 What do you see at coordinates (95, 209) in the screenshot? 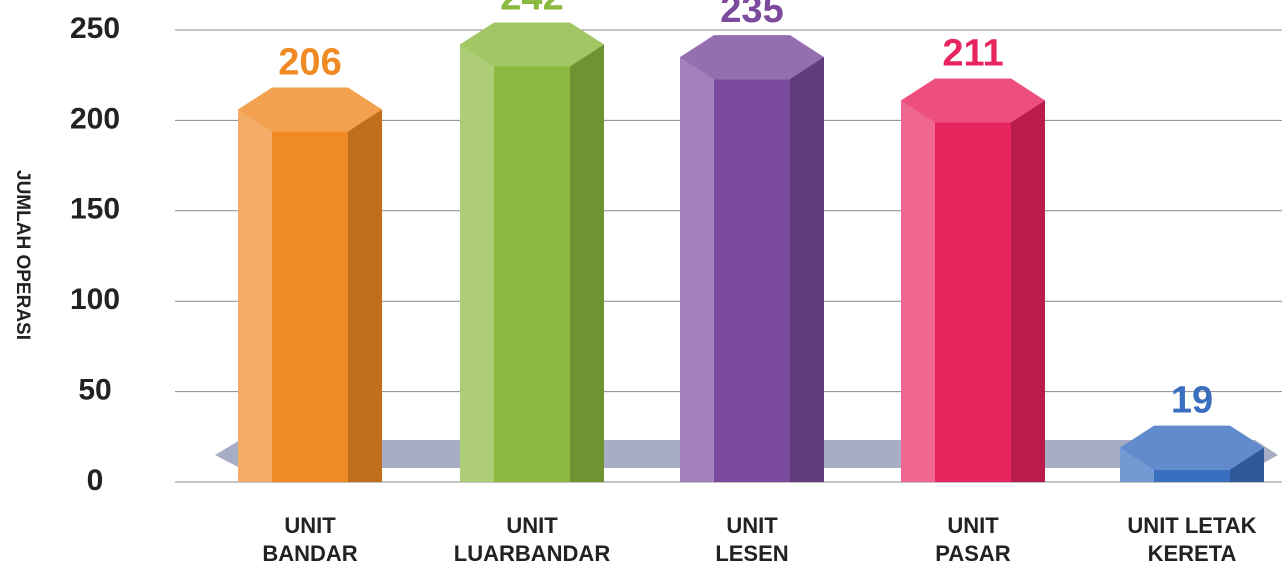
I see `y-tick-label: 150` at bounding box center [95, 209].